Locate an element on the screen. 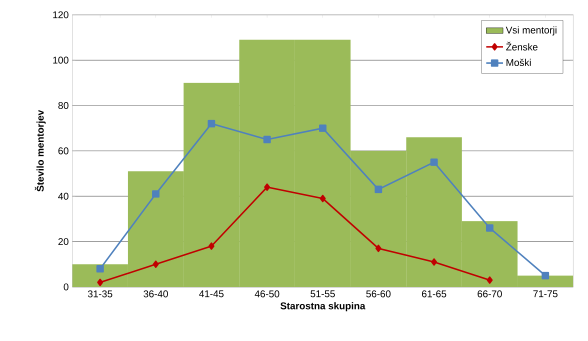 This screenshot has height=341, width=588. y-tick-label: 40 is located at coordinates (63, 196).